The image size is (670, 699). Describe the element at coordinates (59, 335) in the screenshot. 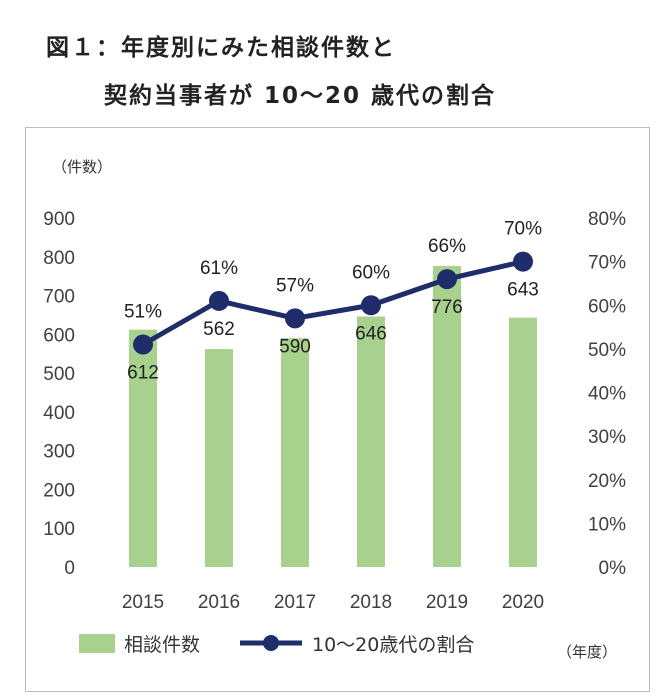

I see `left-axis-tick-label: 600` at that location.